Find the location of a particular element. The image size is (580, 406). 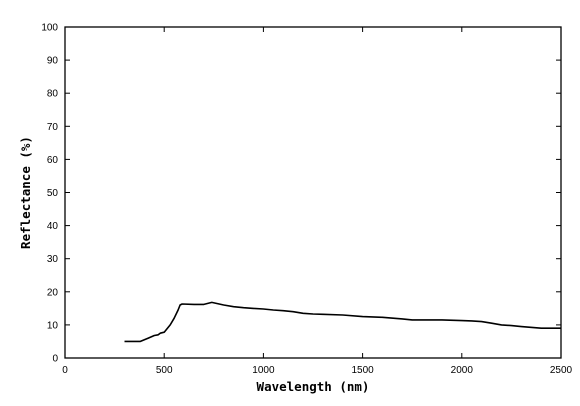

y-axis-title: Reflectance (%) is located at coordinates (25, 192).